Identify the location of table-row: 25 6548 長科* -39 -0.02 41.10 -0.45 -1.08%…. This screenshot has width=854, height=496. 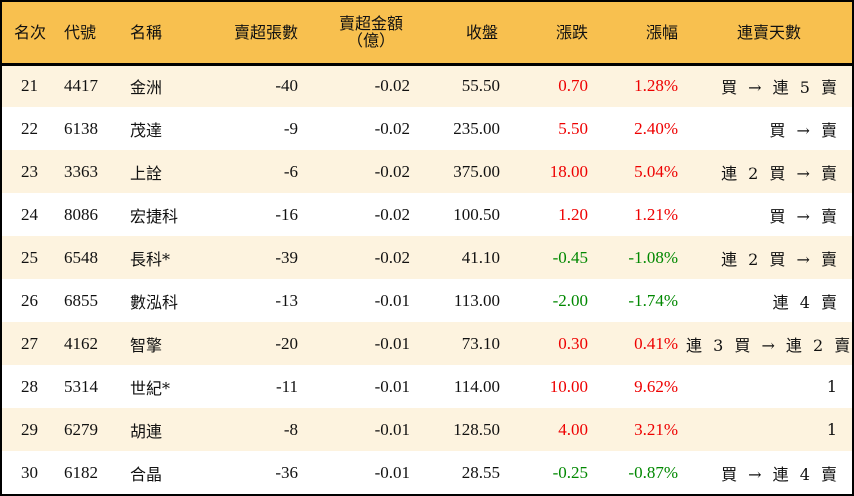
(427, 257).